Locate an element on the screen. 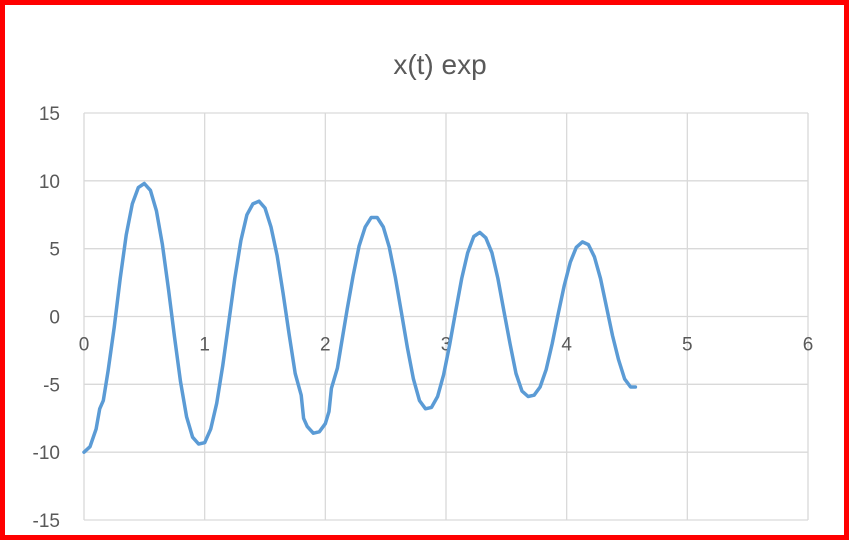 This screenshot has width=849, height=540. x-tick-label: 1 is located at coordinates (204, 345).